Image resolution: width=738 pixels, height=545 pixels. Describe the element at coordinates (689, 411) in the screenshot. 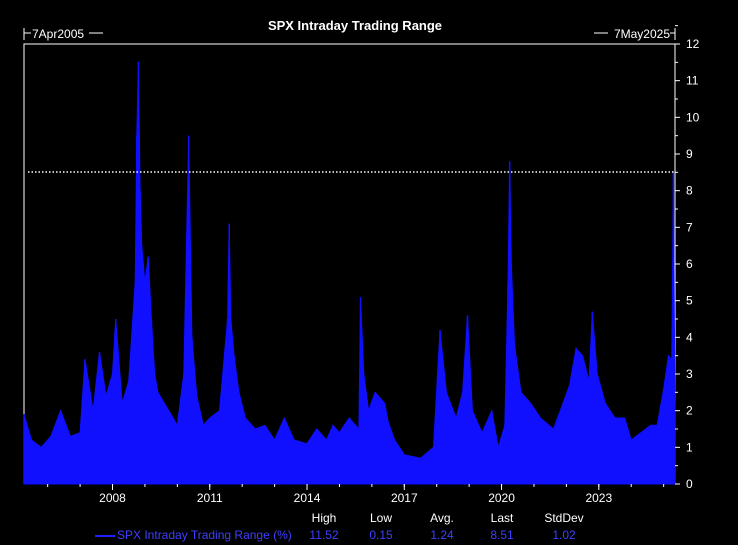

I see `y-tick-label: 2` at that location.